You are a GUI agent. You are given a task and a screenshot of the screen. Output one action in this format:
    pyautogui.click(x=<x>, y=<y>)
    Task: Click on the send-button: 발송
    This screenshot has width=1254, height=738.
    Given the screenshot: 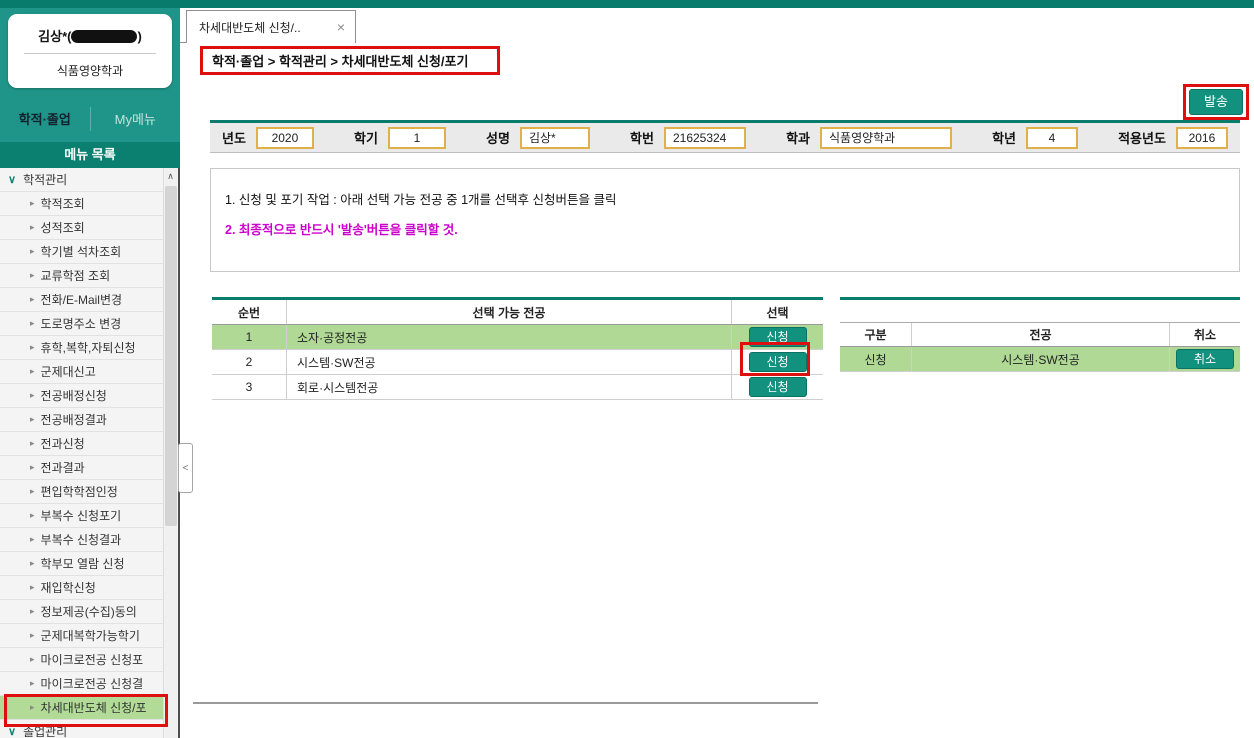 What is the action you would take?
    pyautogui.click(x=1216, y=102)
    